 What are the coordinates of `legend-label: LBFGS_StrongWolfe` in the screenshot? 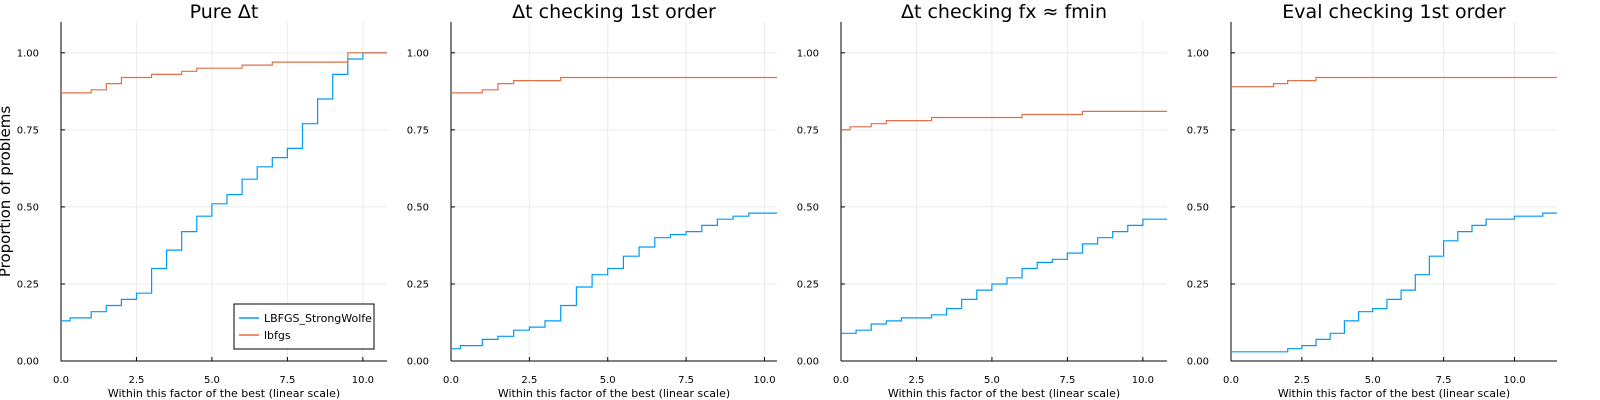 It's located at (318, 318).